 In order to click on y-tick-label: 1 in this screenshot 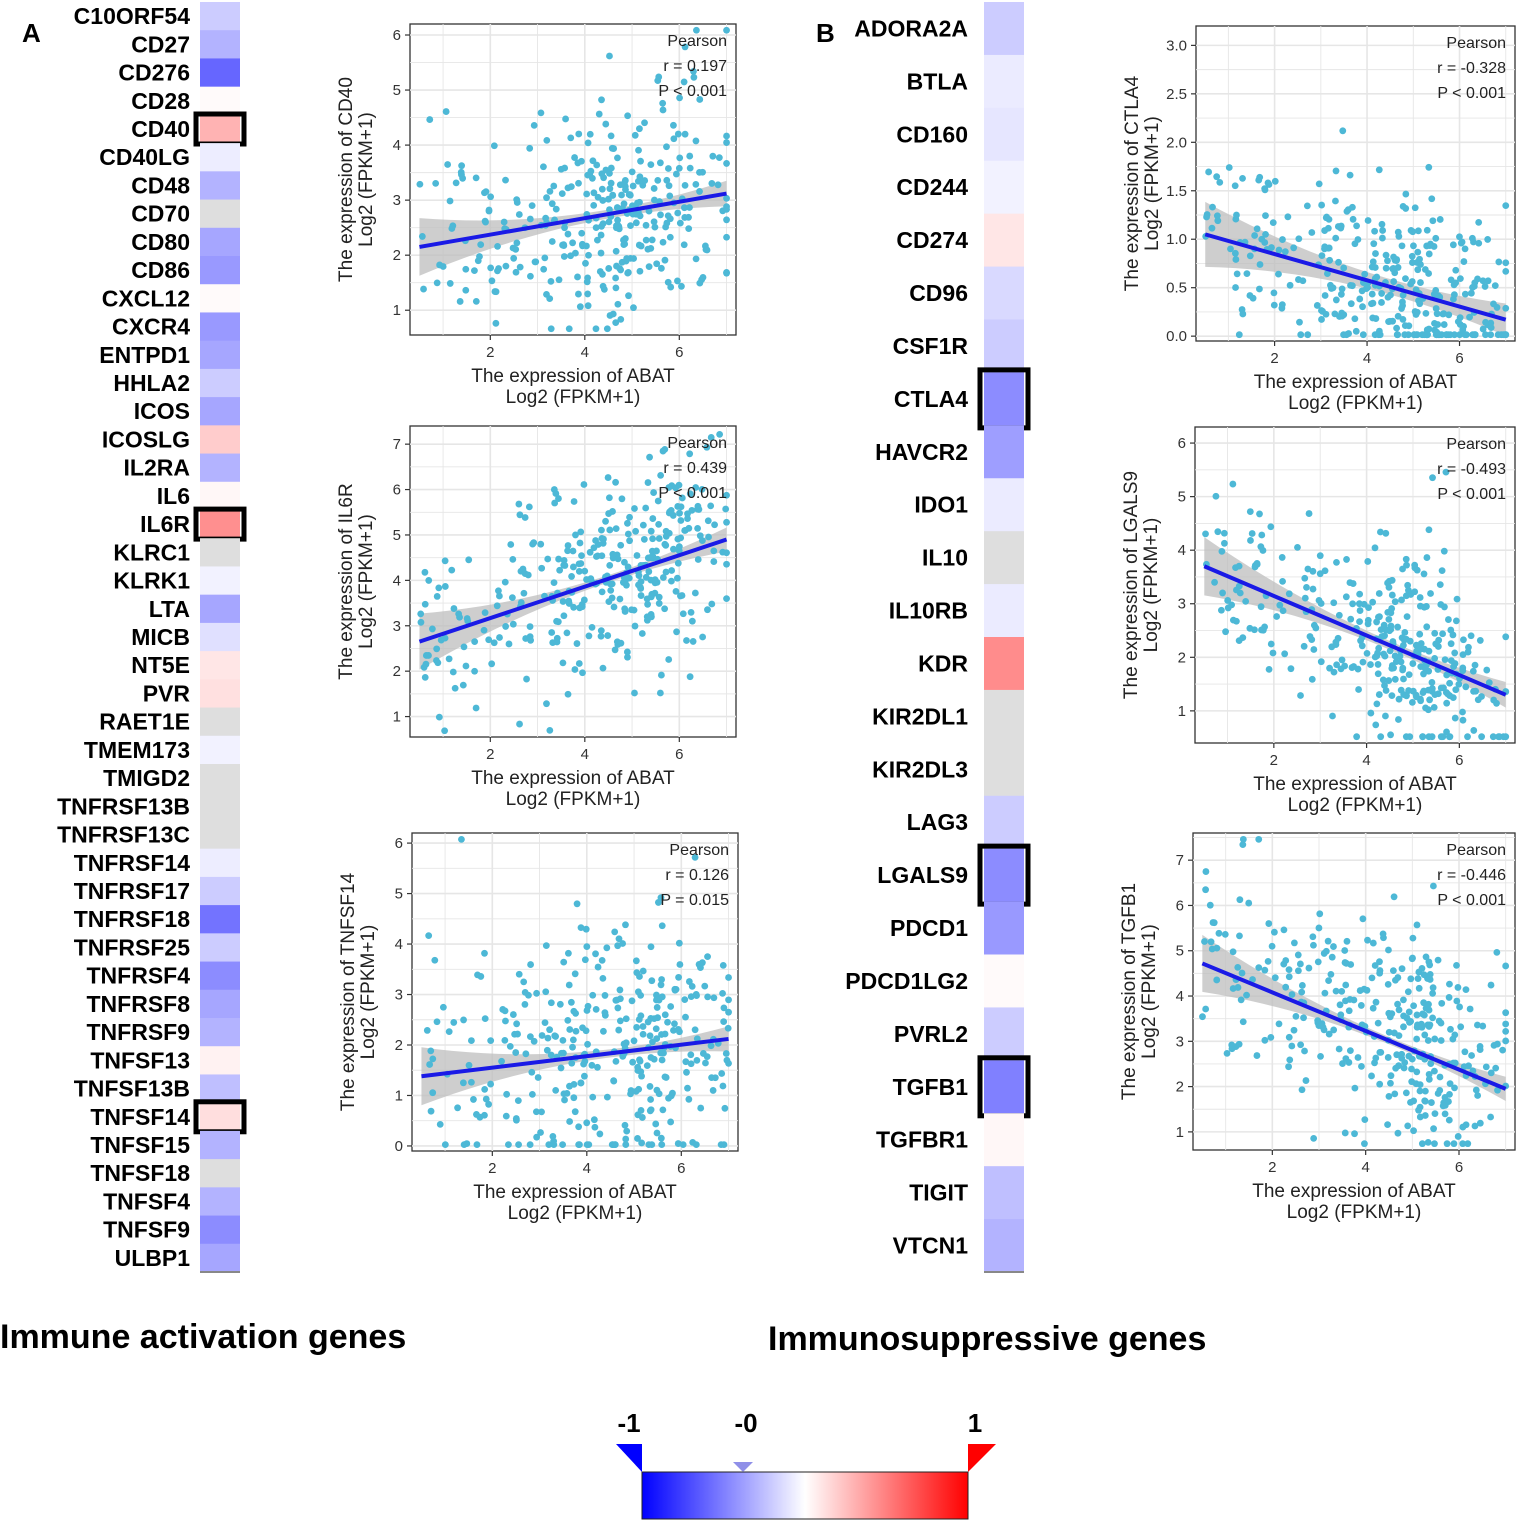, I will do `click(399, 1095)`.